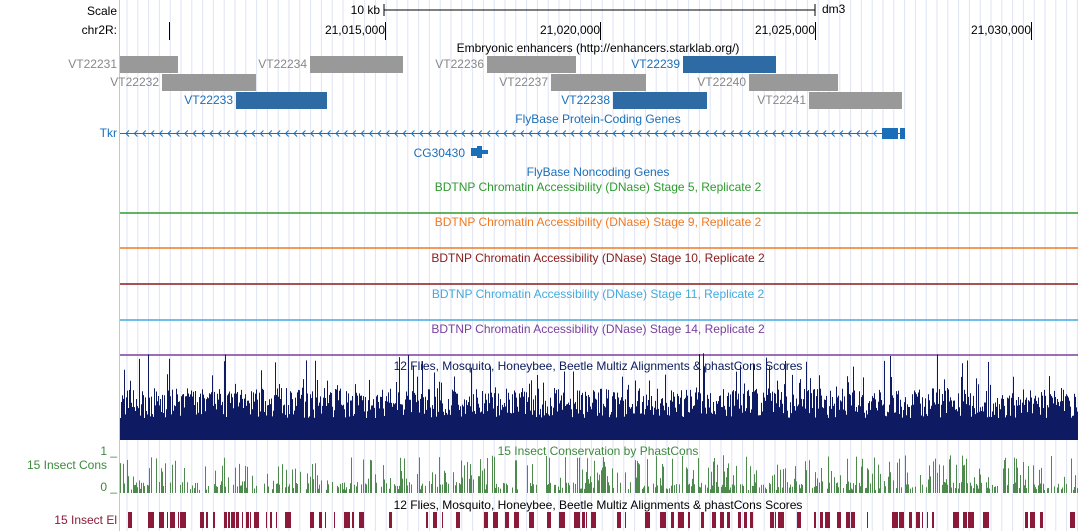 Image resolution: width=1078 pixels, height=531 pixels. Describe the element at coordinates (208, 100) in the screenshot. I see `enhancer-label: VT22233` at that location.